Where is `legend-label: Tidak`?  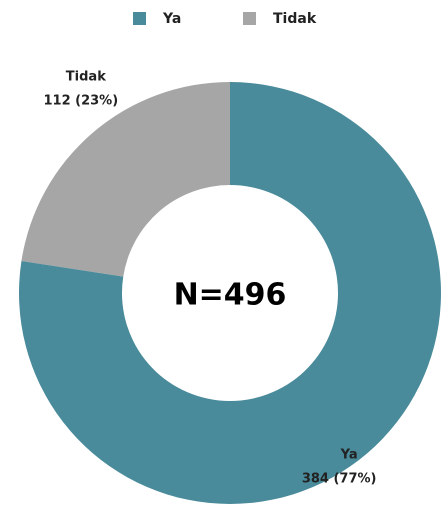 legend-label: Tidak is located at coordinates (295, 19).